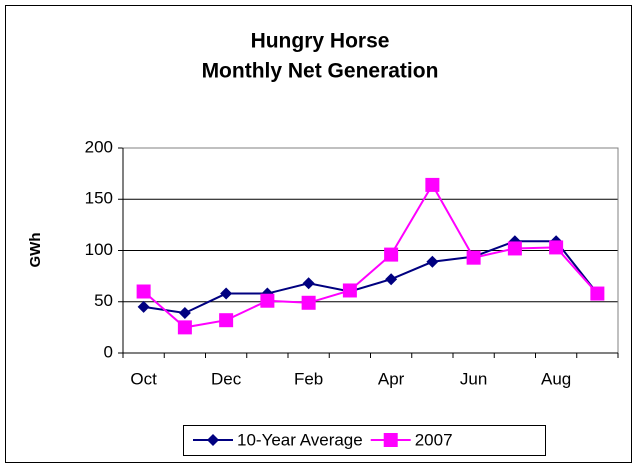  I want to click on y-tick-label: 50, so click(103, 300).